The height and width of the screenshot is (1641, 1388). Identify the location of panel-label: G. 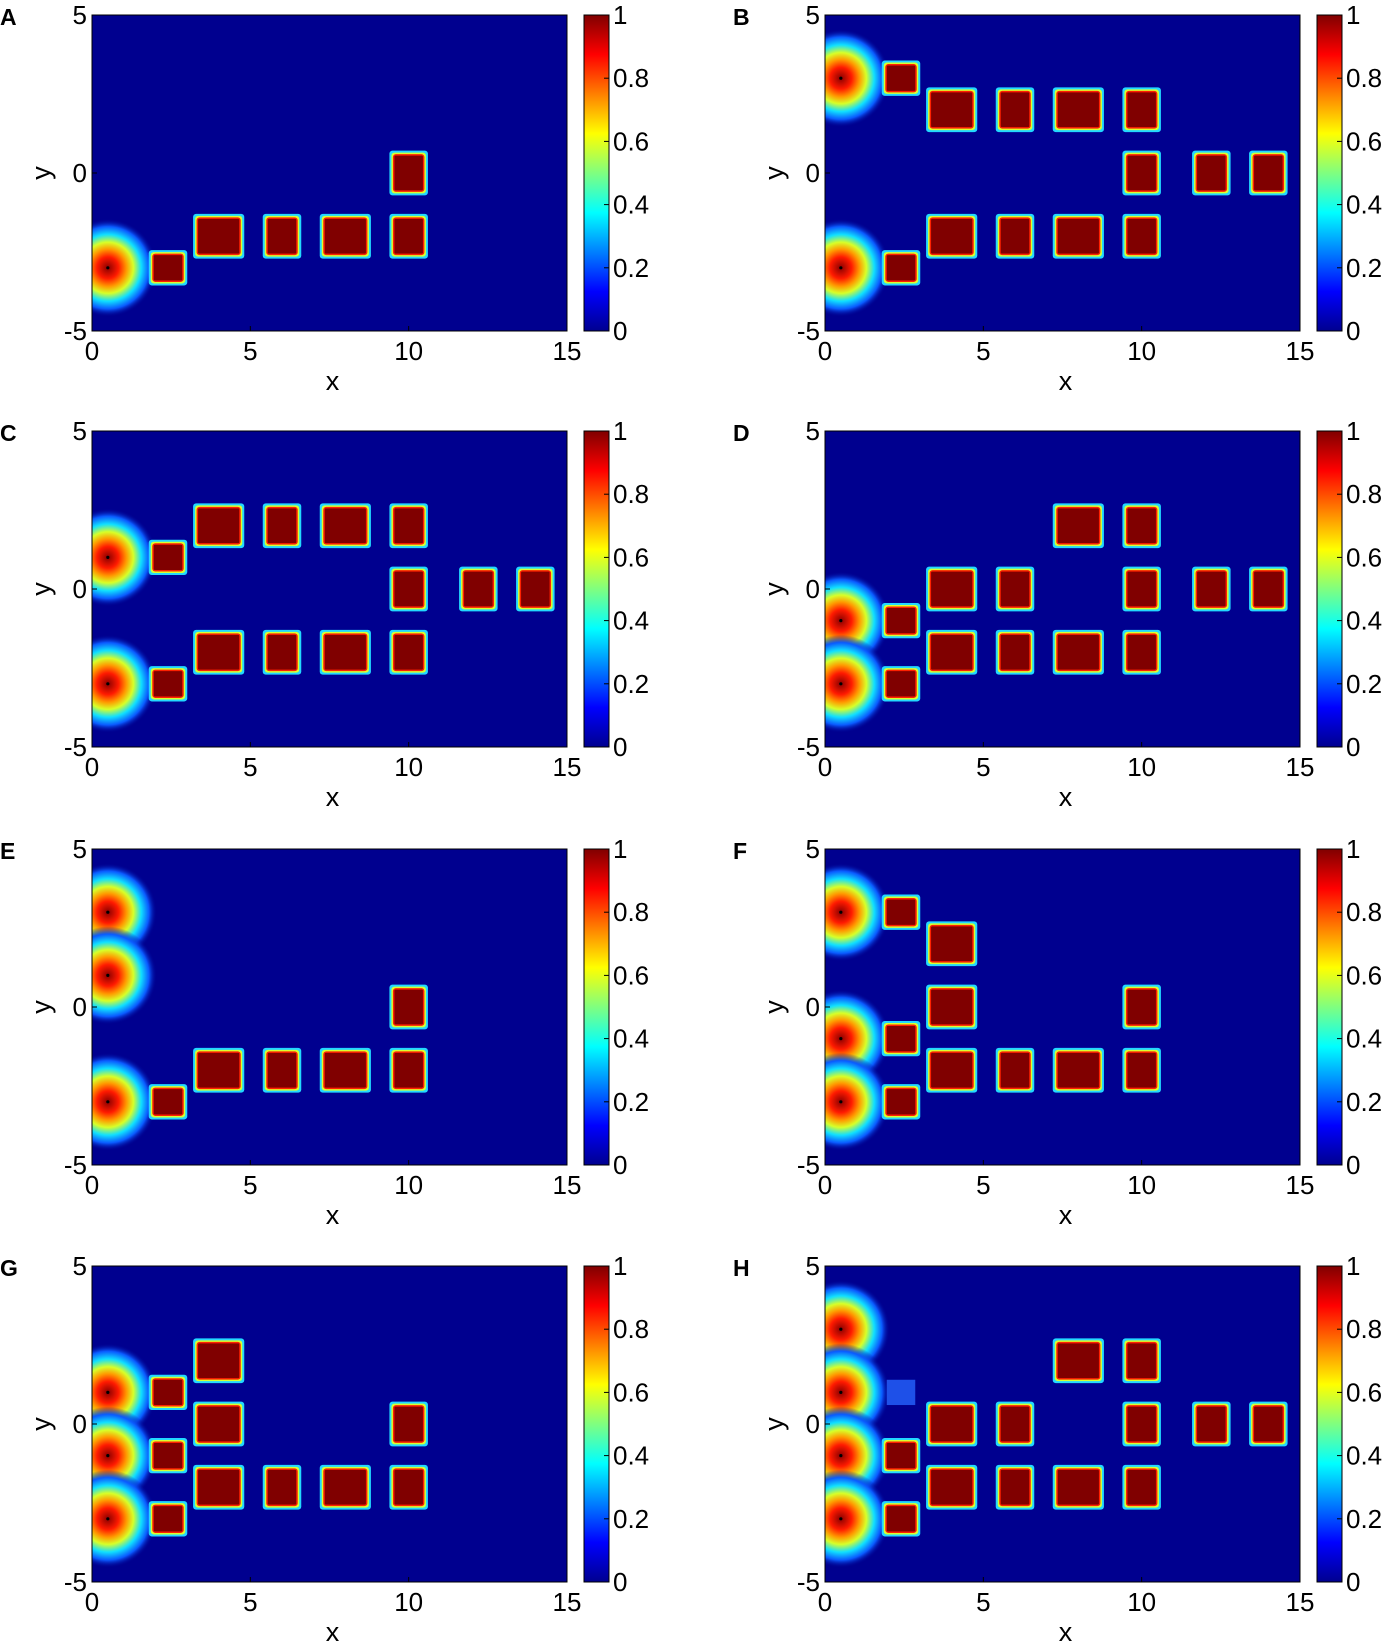
(9, 1268).